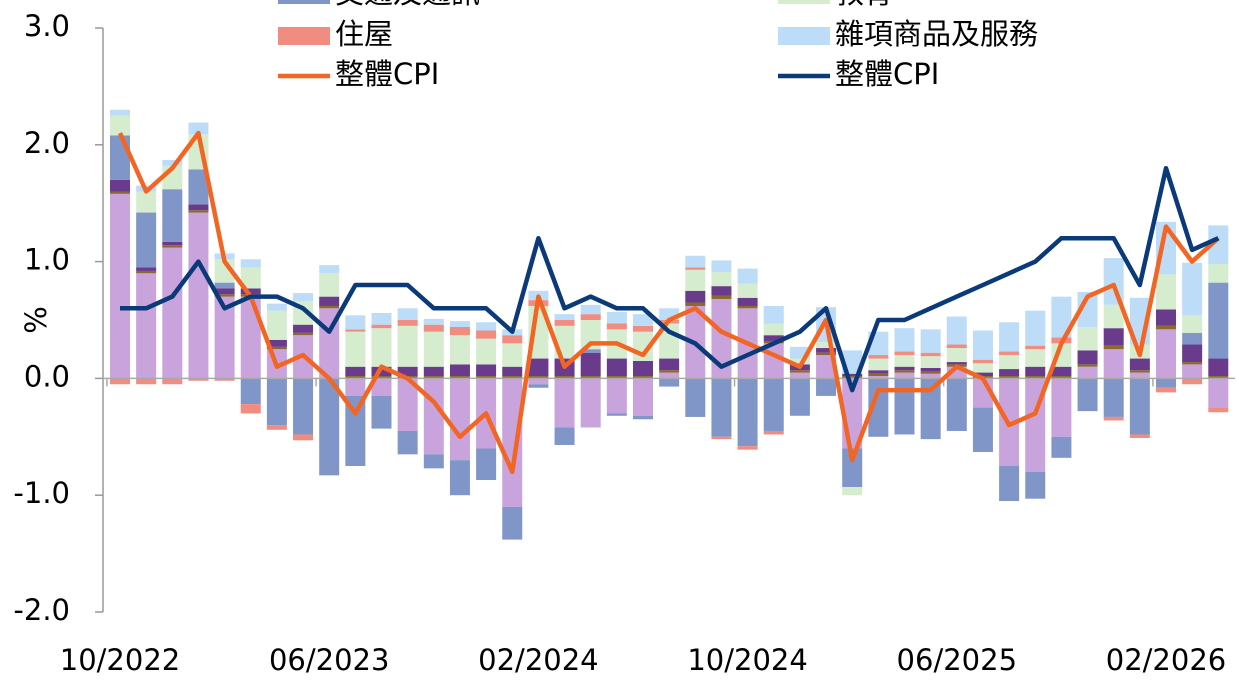 This screenshot has width=1239, height=680. Describe the element at coordinates (304, 2) in the screenshot. I see `legend-swatch` at that location.